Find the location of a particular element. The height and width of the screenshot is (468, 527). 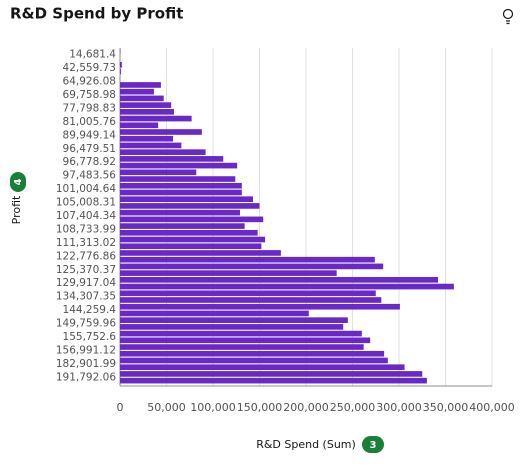

x-tick-label: 250,000 is located at coordinates (353, 407).